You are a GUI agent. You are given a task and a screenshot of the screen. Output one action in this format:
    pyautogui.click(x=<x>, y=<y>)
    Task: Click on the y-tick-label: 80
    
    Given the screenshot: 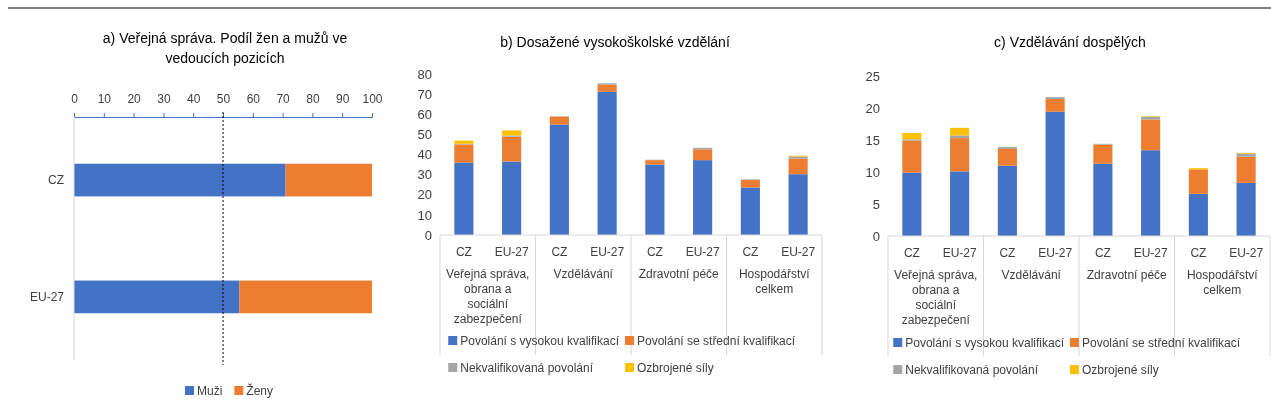 What is the action you would take?
    pyautogui.click(x=424, y=74)
    